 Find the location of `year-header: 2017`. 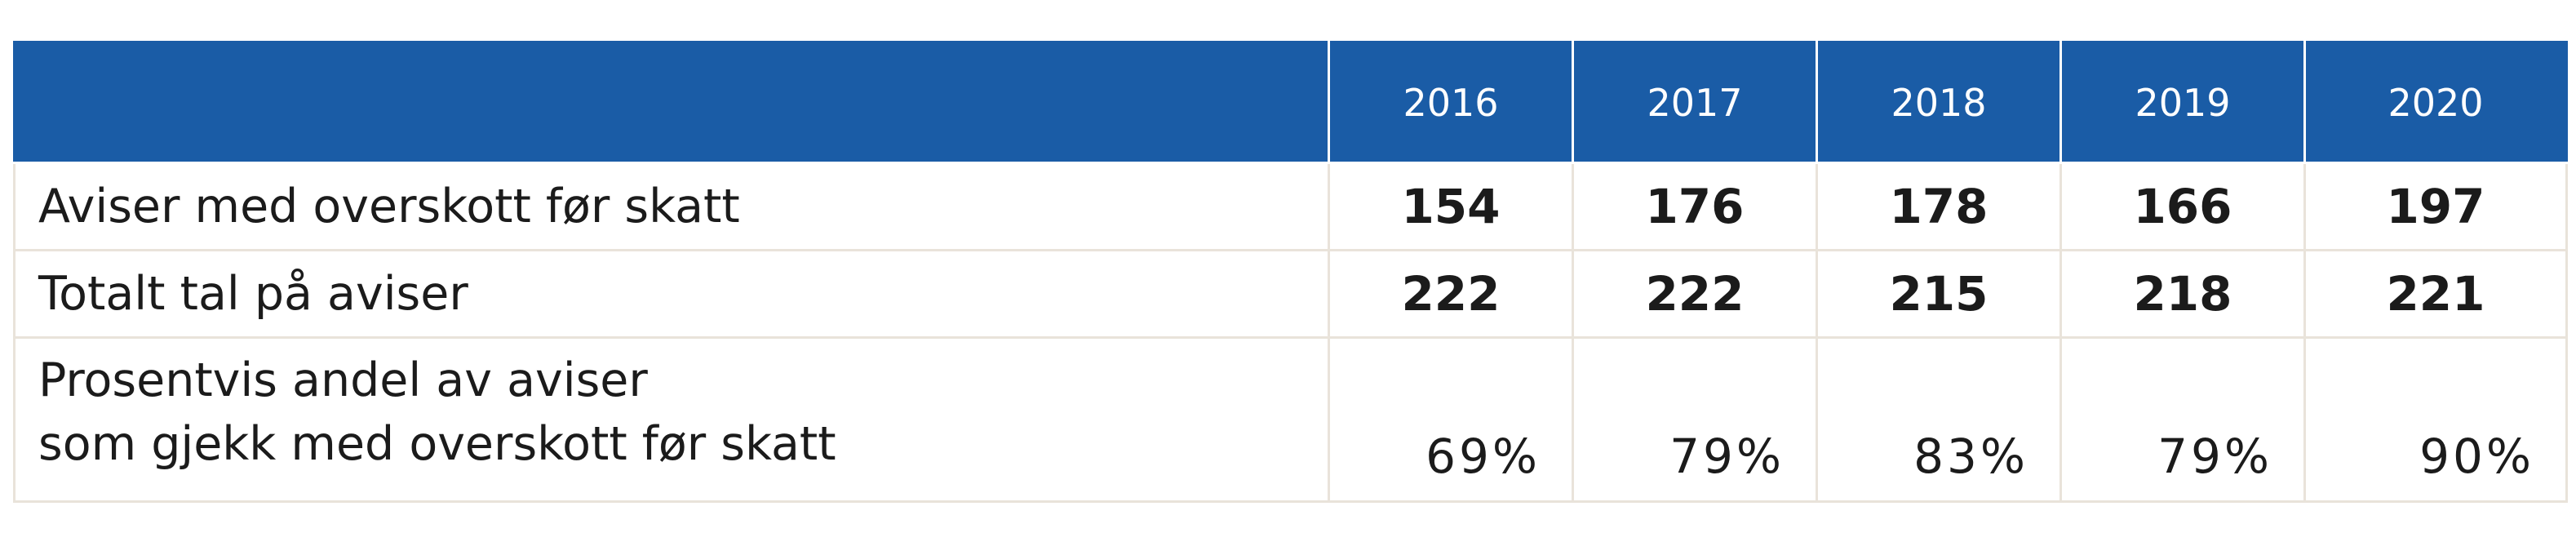

year-header: 2017 is located at coordinates (1695, 102).